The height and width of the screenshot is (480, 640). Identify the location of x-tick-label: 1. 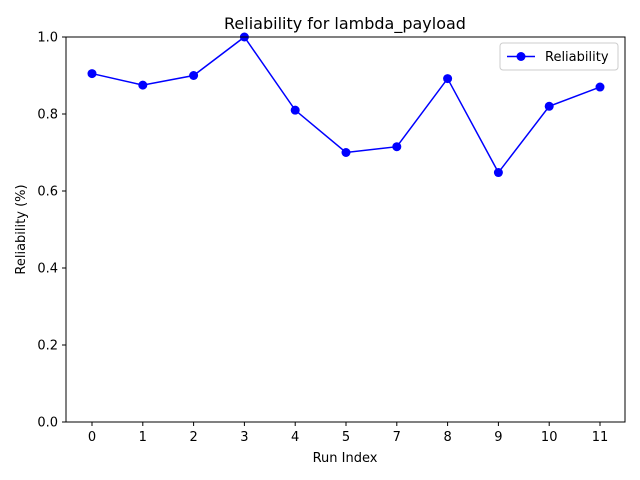
(143, 437).